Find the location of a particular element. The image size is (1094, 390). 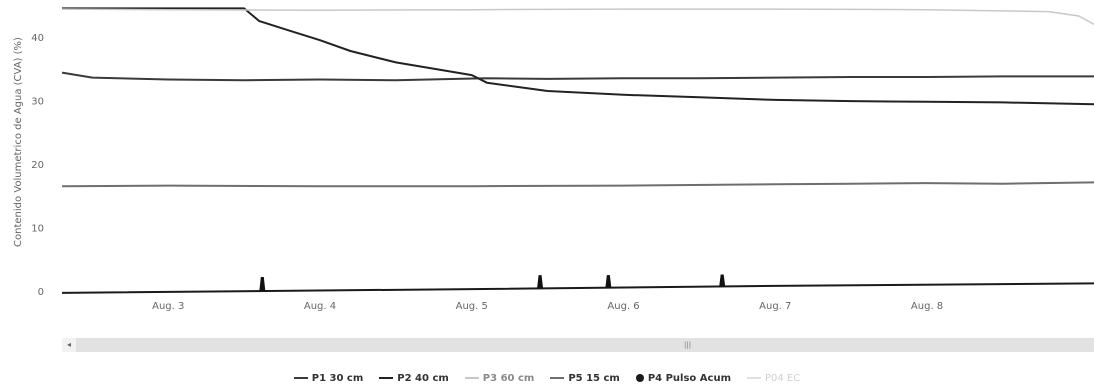

y-tick-label: 0 is located at coordinates (41, 292).